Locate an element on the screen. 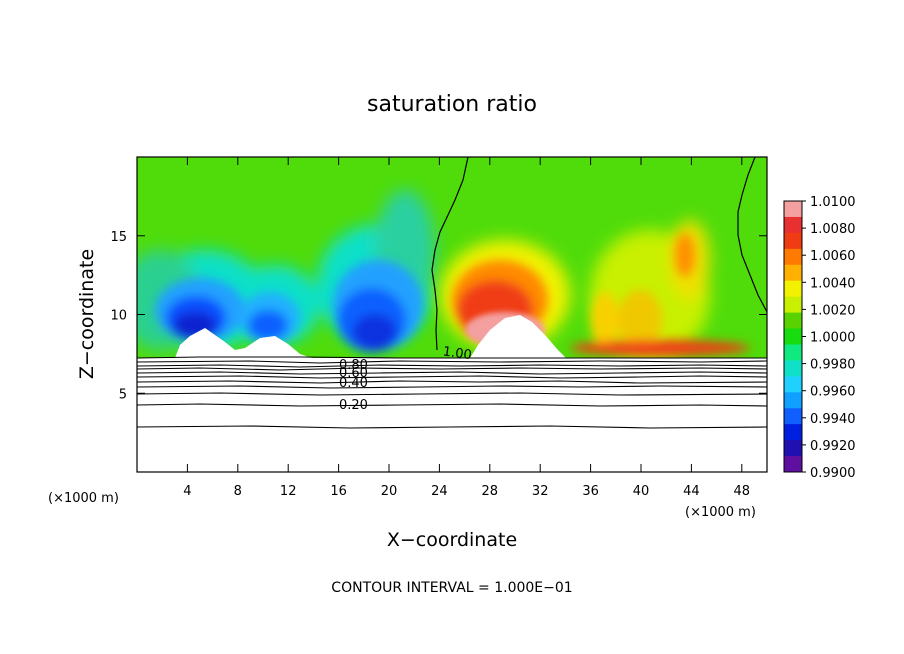 This screenshot has height=654, width=904. x-tick-label: 48 is located at coordinates (742, 491).